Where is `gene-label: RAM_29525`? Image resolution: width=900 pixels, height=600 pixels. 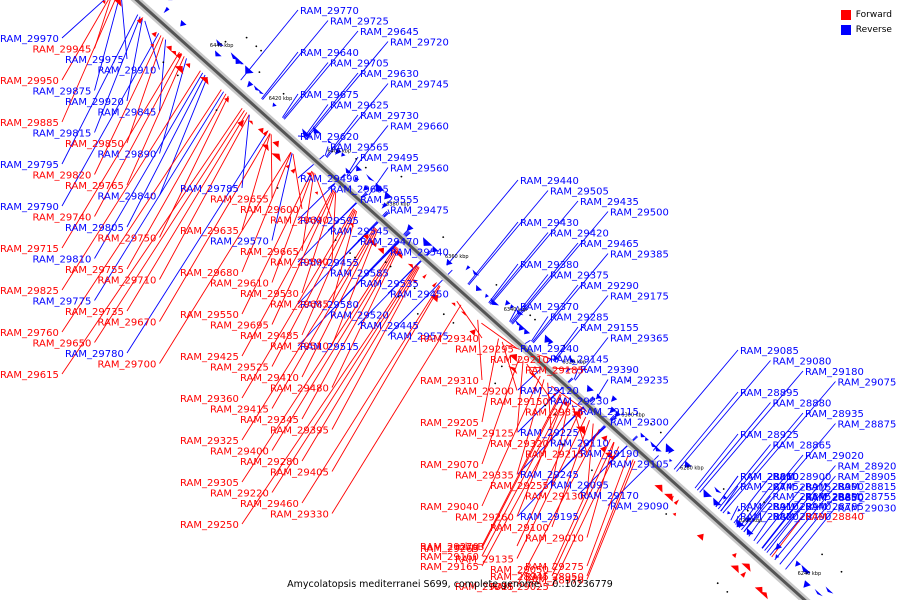
gene-label: RAM_29525 is located at coordinates (239, 368).